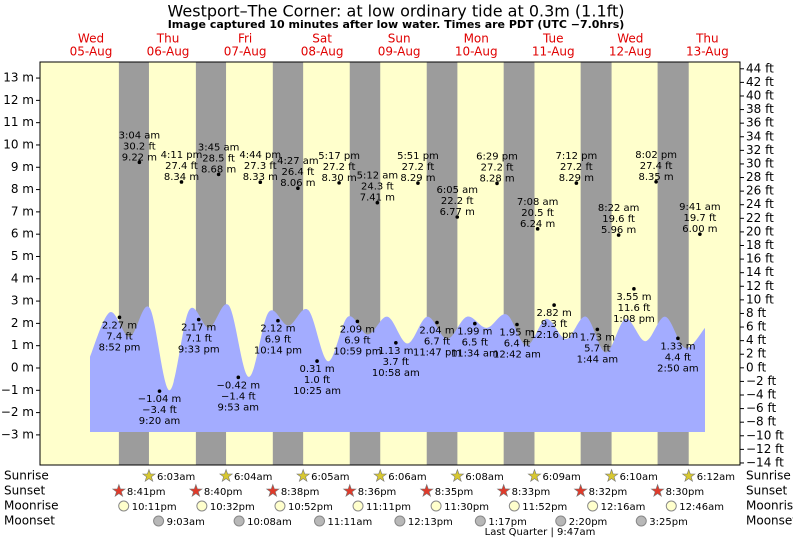  What do you see at coordinates (218, 158) in the screenshot?
I see `extreme-label: 28.5 ft` at bounding box center [218, 158].